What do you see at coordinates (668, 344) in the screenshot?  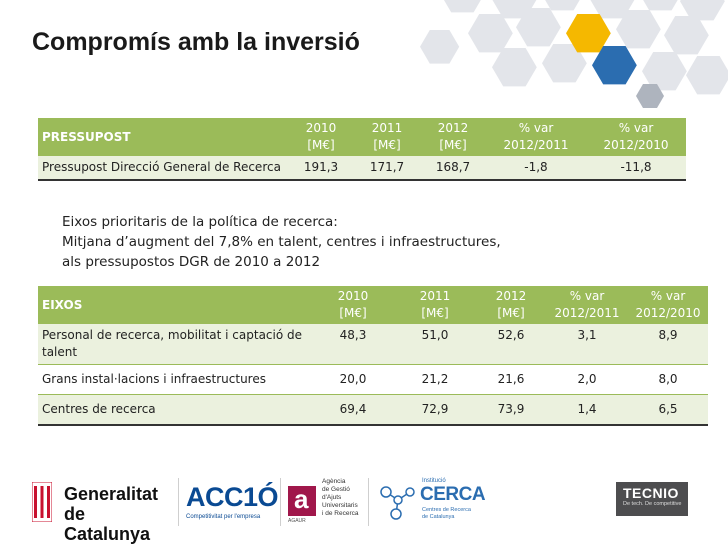 I see `cell-value: 8,9` at bounding box center [668, 344].